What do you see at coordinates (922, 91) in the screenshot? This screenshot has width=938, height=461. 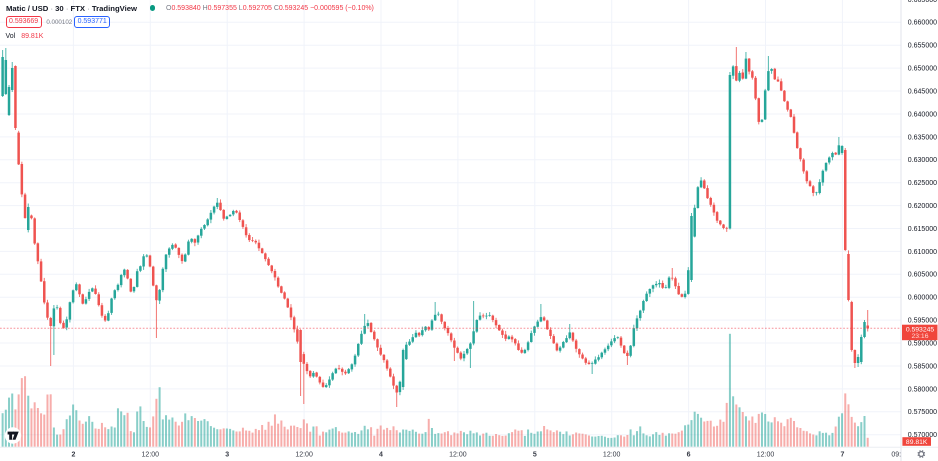 I see `svg-text: 0.645000` at bounding box center [922, 91].